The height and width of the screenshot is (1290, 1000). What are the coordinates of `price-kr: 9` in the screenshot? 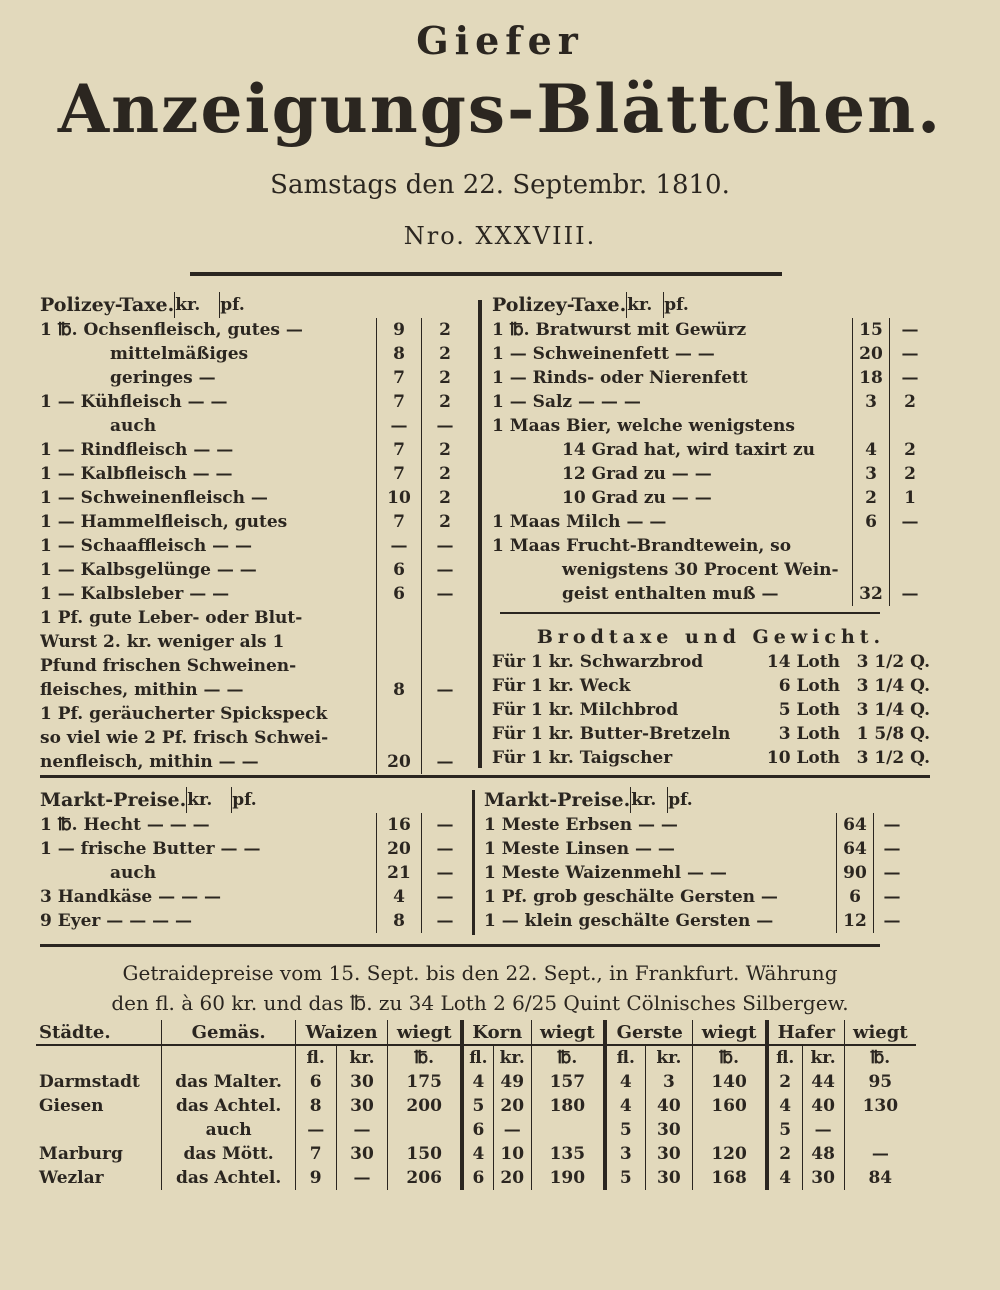 It's located at (398, 330).